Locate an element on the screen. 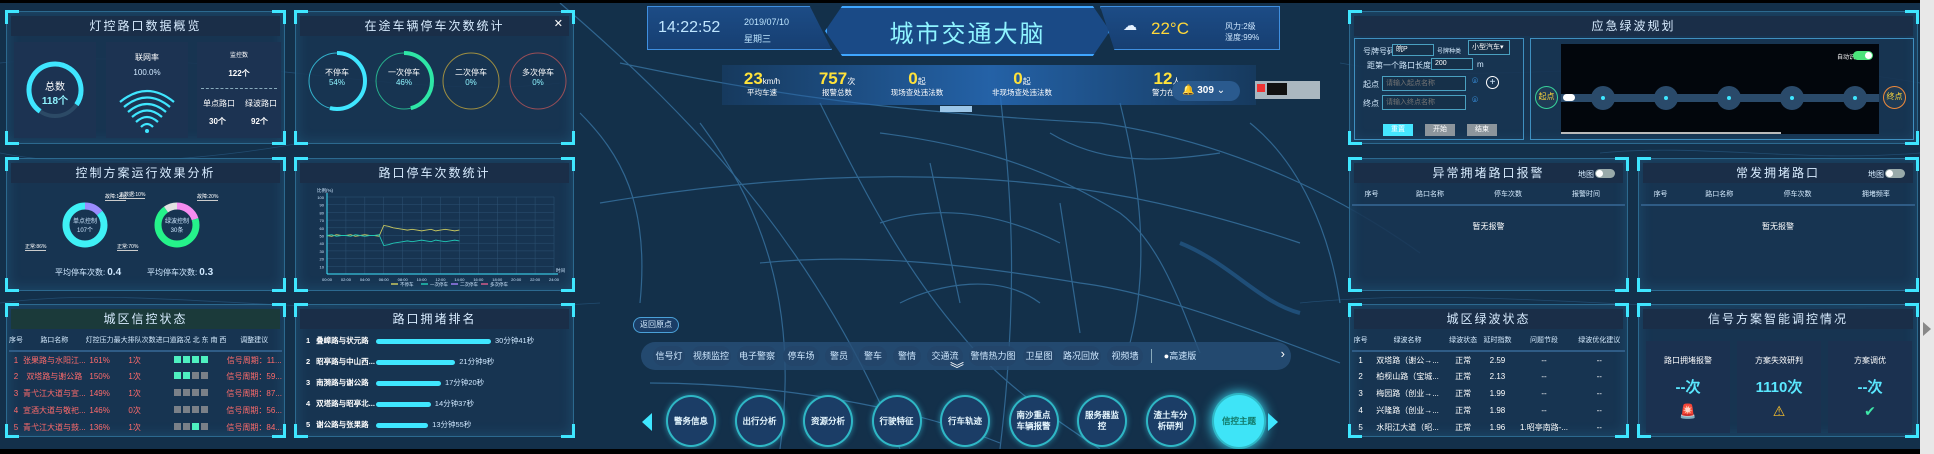  layer-toggle-9: 卫星图 is located at coordinates (1039, 356).